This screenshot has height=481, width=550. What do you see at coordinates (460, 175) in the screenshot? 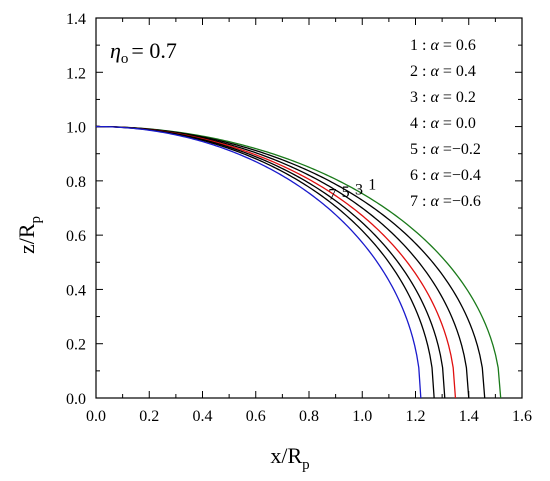
I see `legend-value: =−0.4` at bounding box center [460, 175].